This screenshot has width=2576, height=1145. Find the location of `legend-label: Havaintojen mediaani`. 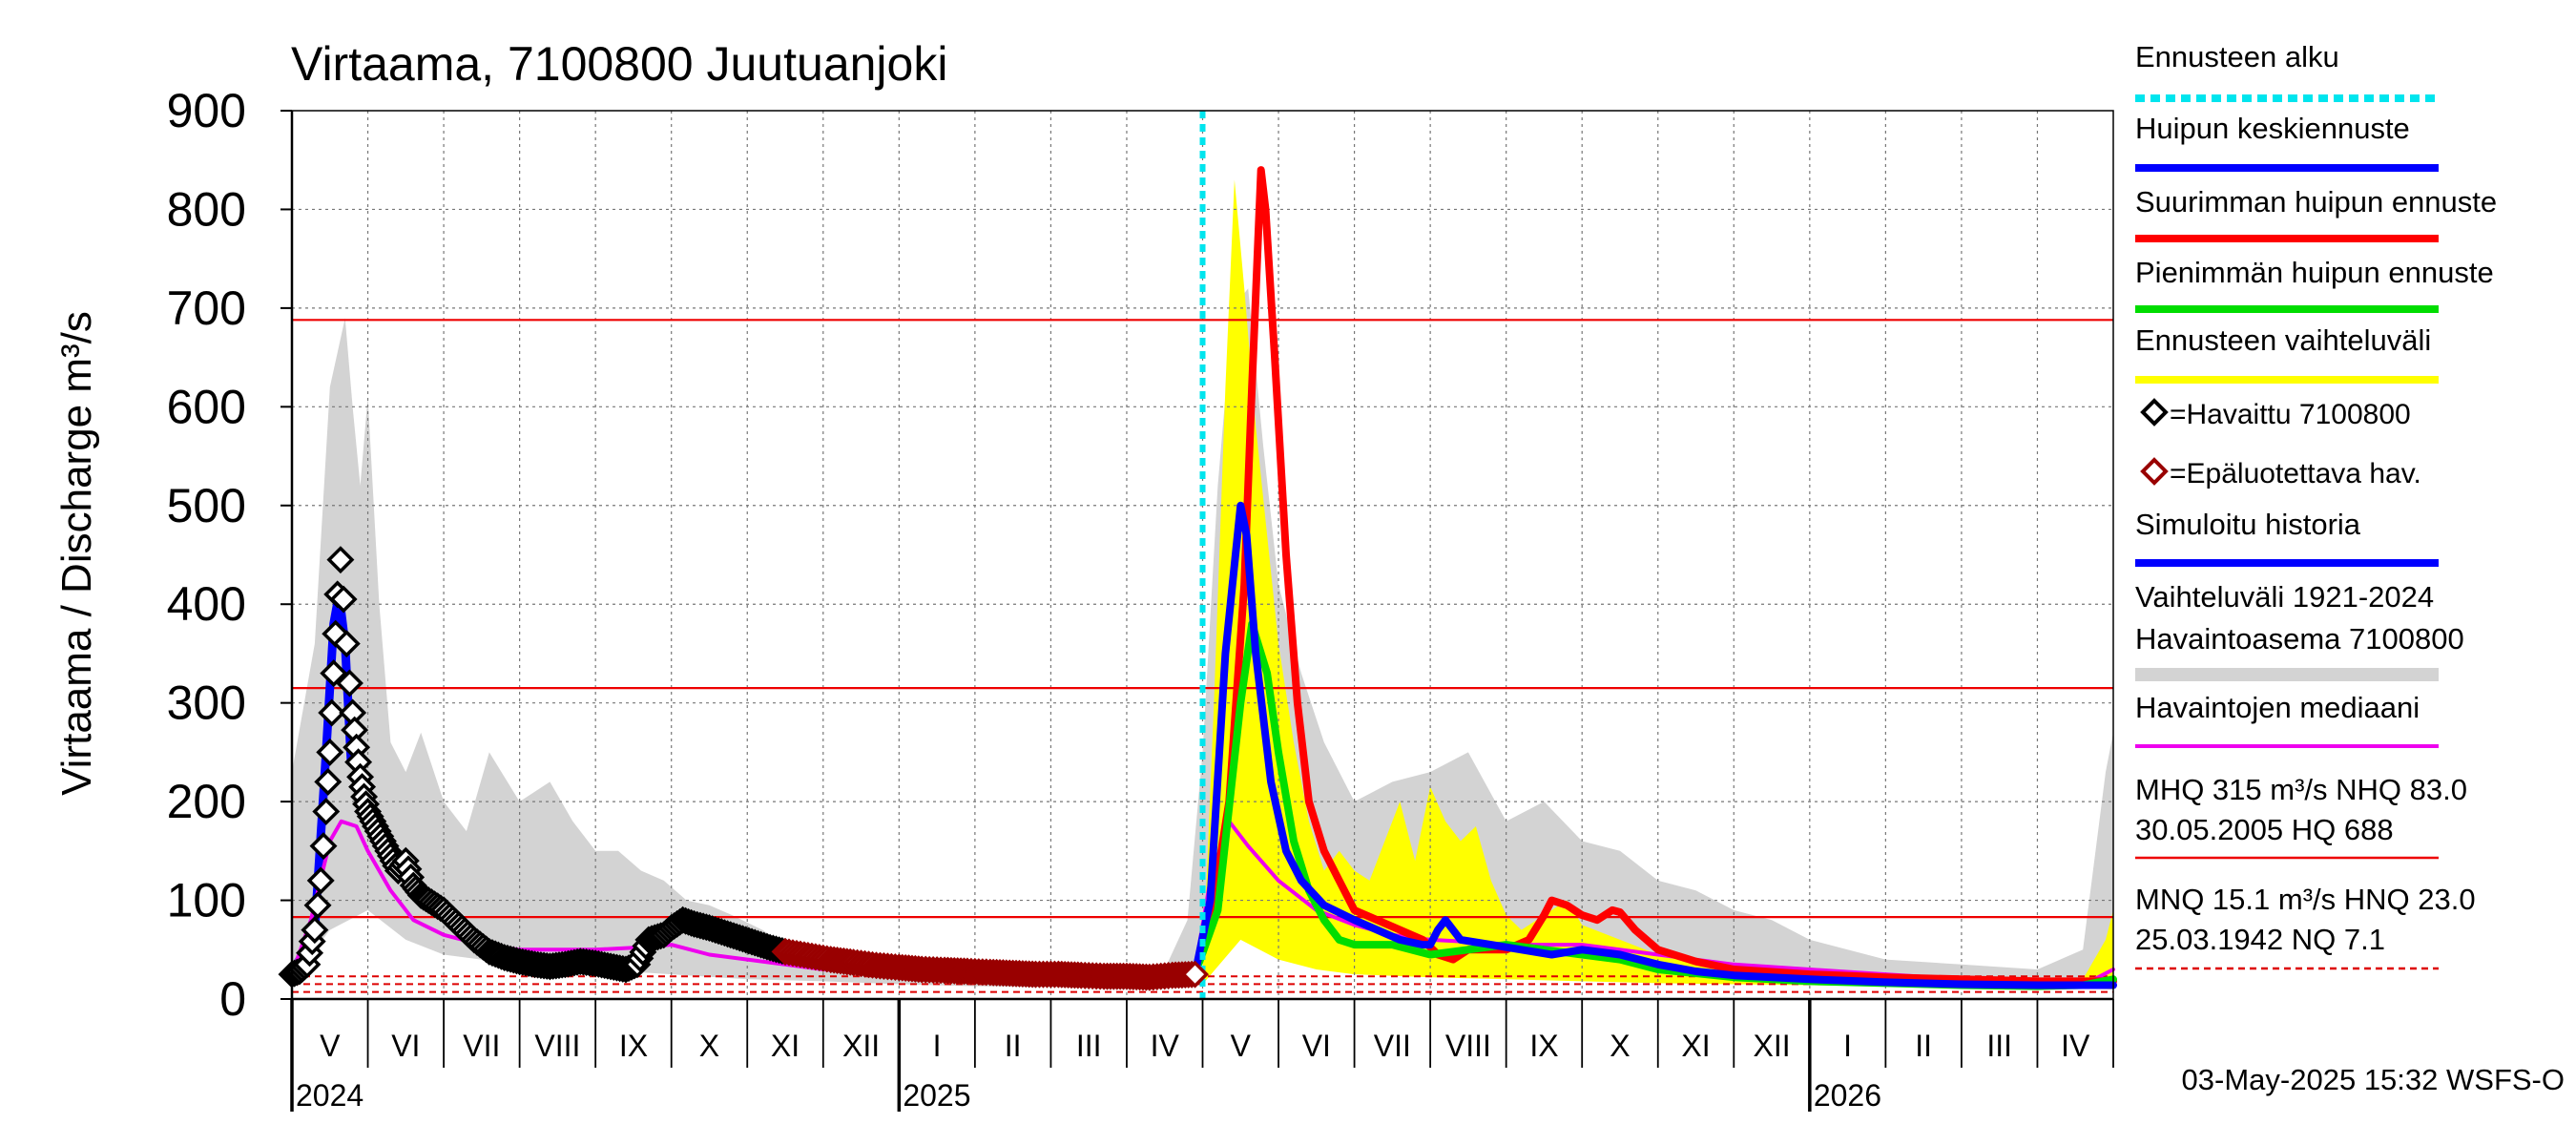

legend-label: Havaintojen mediaani is located at coordinates (2277, 707).